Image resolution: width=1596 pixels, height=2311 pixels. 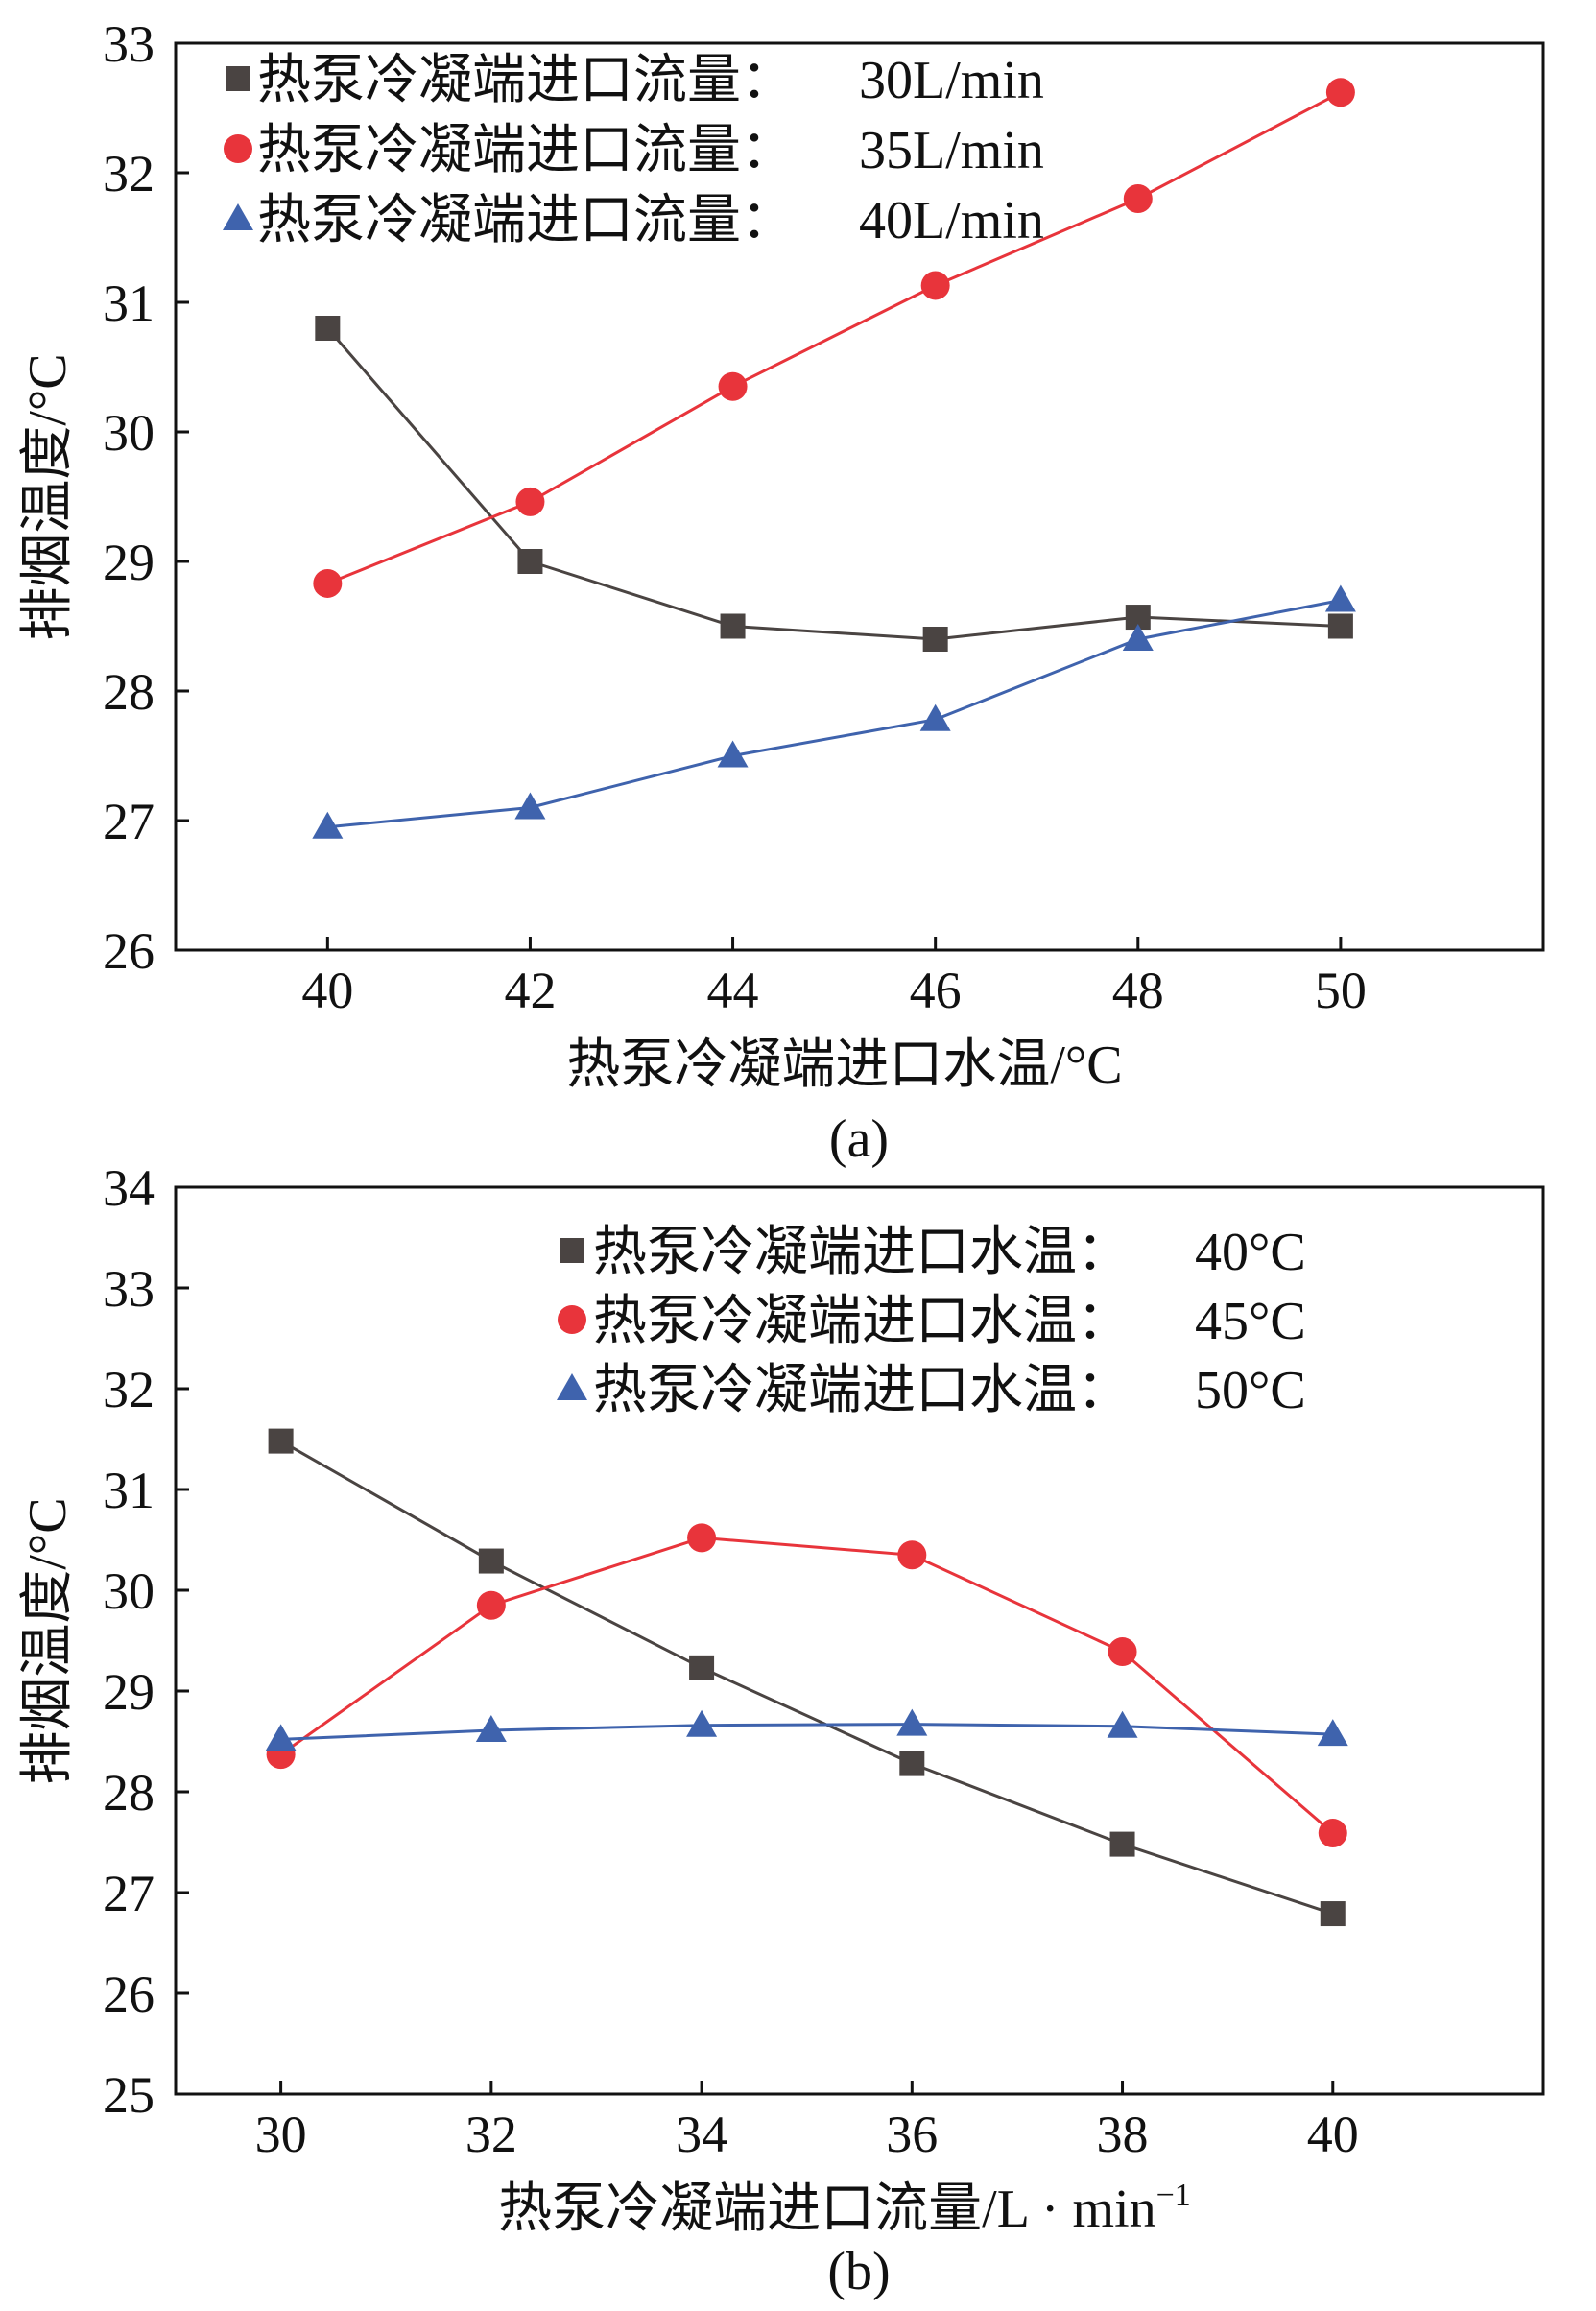 I want to click on legend-markers-a, so click(x=238, y=148).